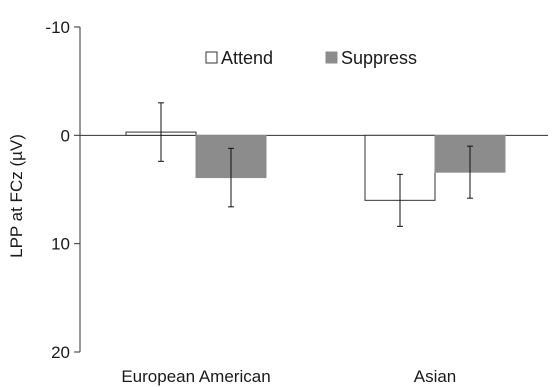 The height and width of the screenshot is (387, 553). Describe the element at coordinates (62, 190) in the screenshot. I see `y-axis-ticks: -10 0 10 20` at that location.